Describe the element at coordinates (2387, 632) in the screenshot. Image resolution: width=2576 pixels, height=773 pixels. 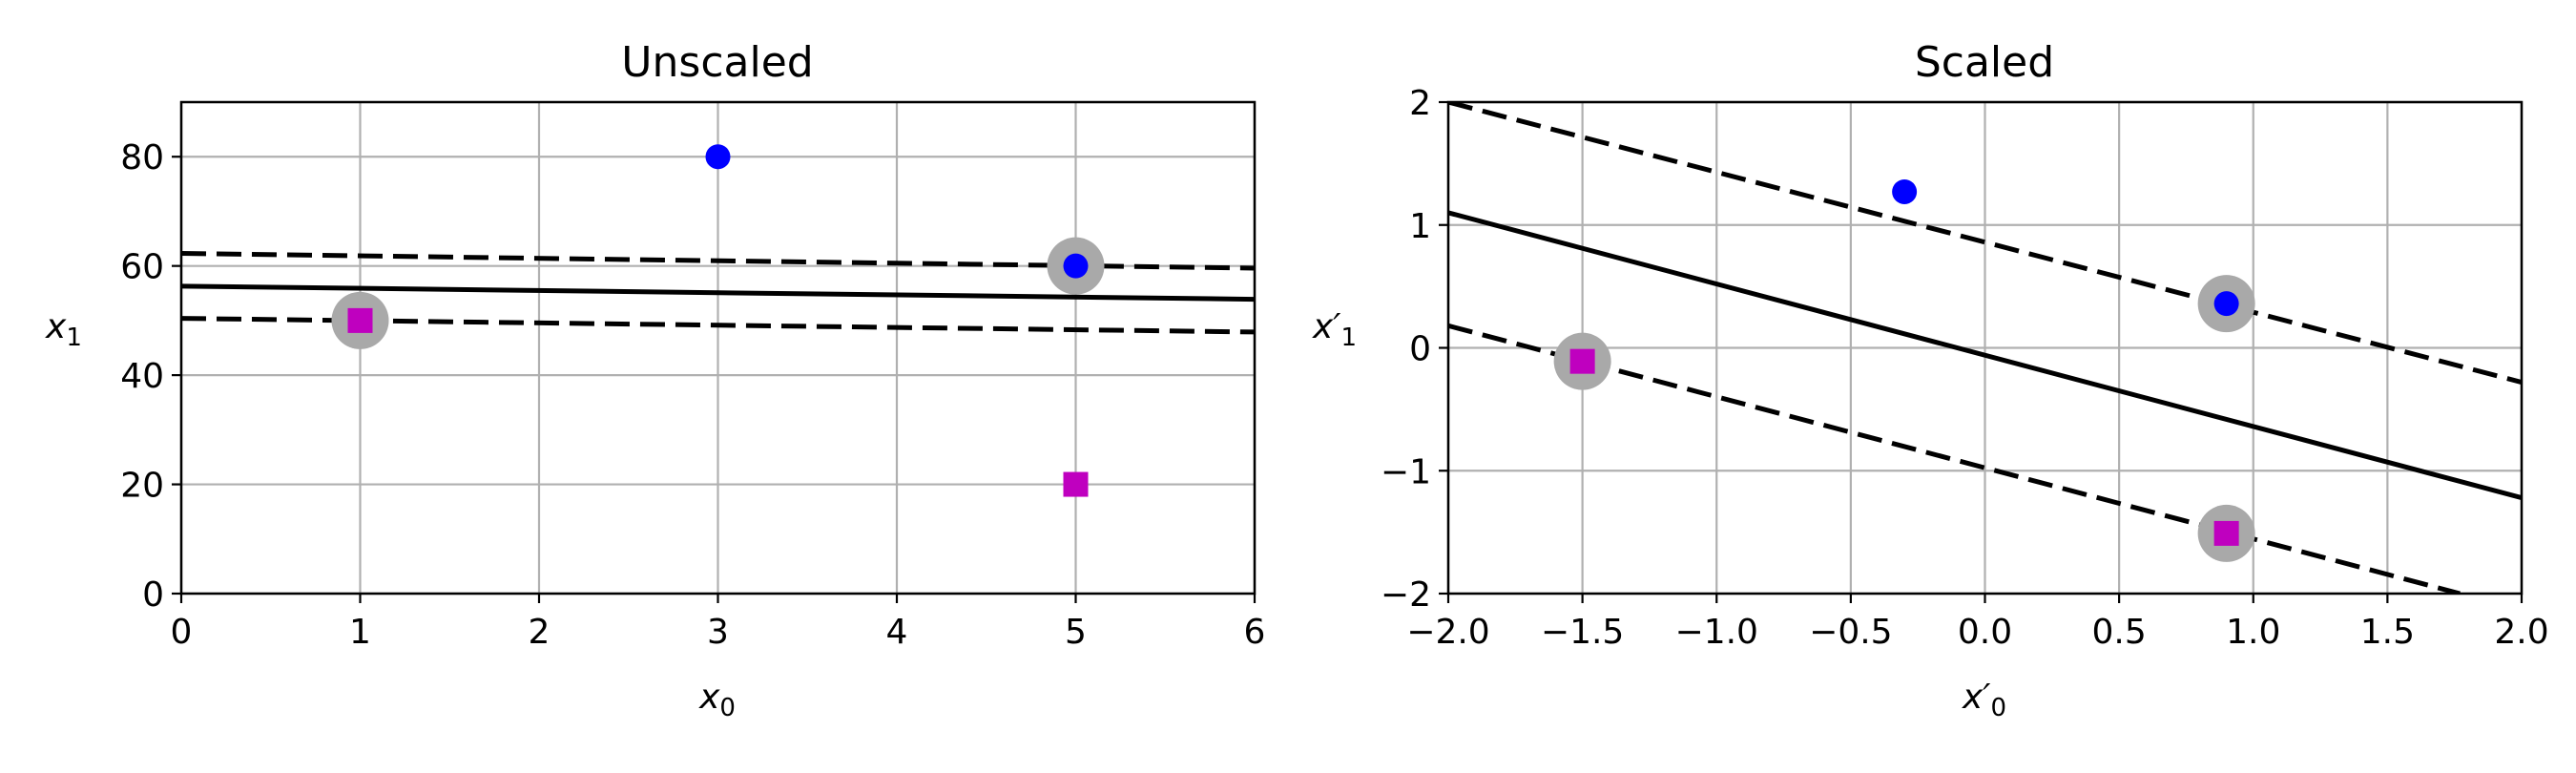
I see `x-tick-label: 1.5` at that location.